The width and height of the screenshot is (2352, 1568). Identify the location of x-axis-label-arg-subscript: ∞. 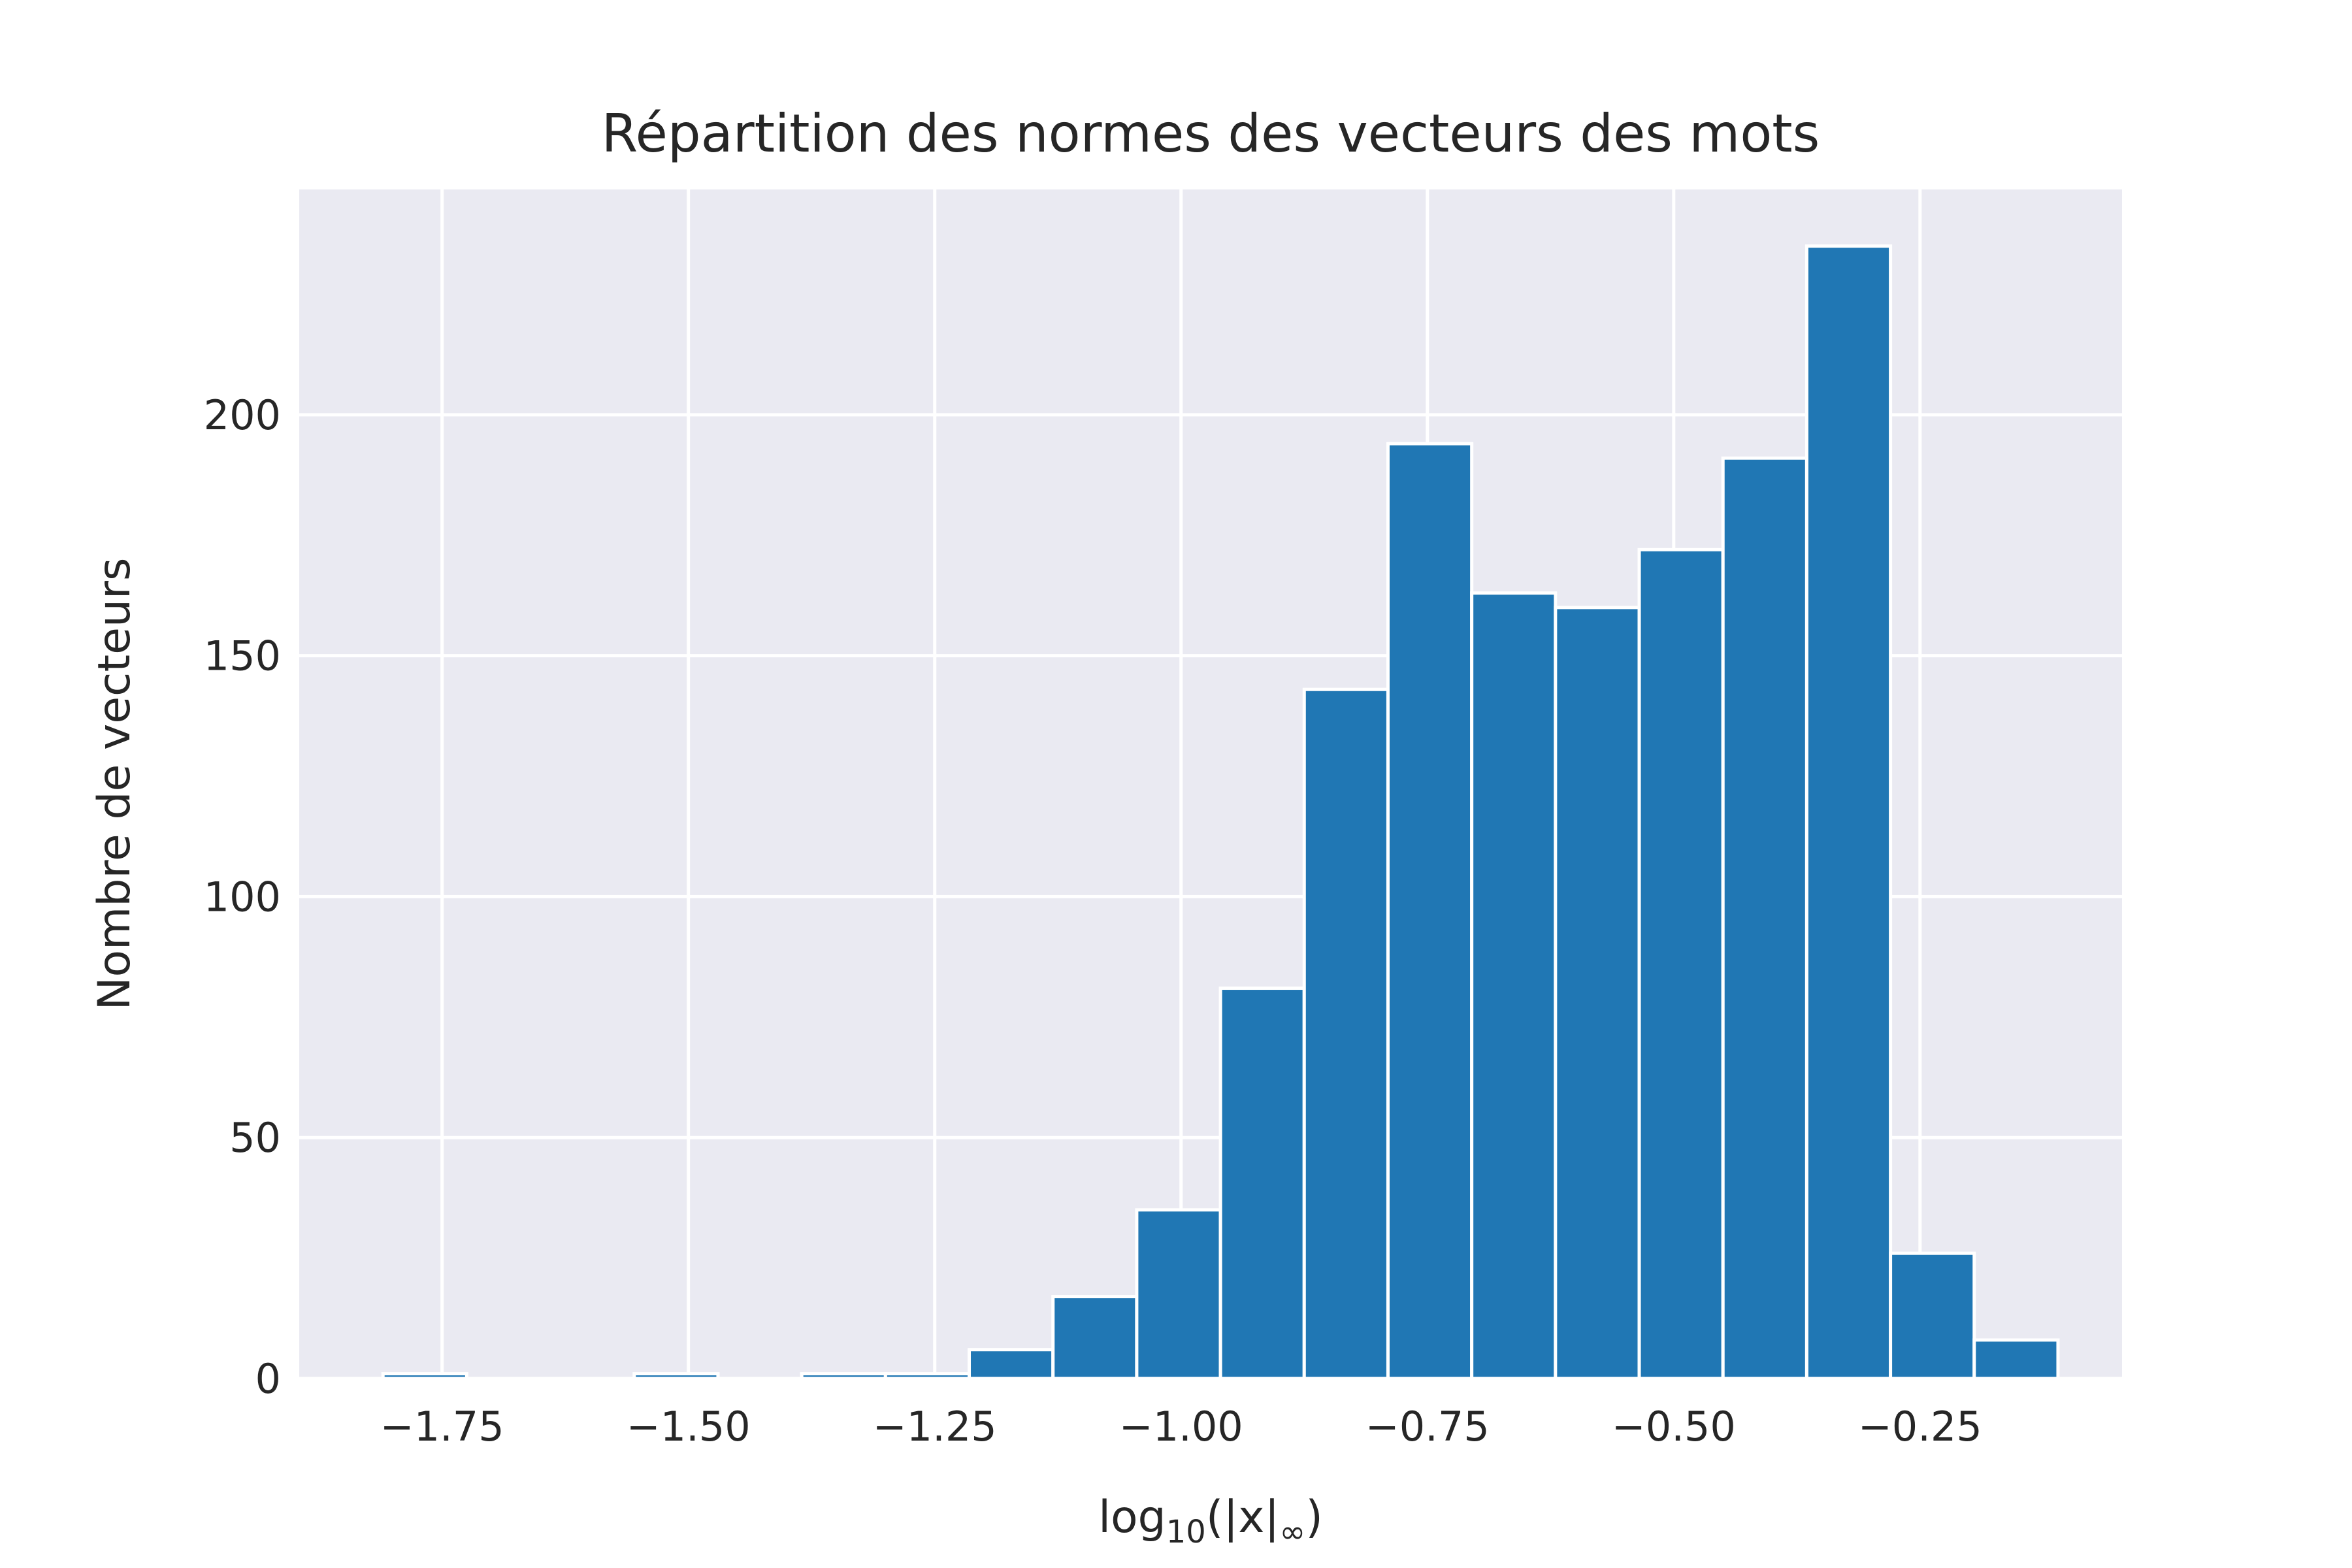
(1292, 1532).